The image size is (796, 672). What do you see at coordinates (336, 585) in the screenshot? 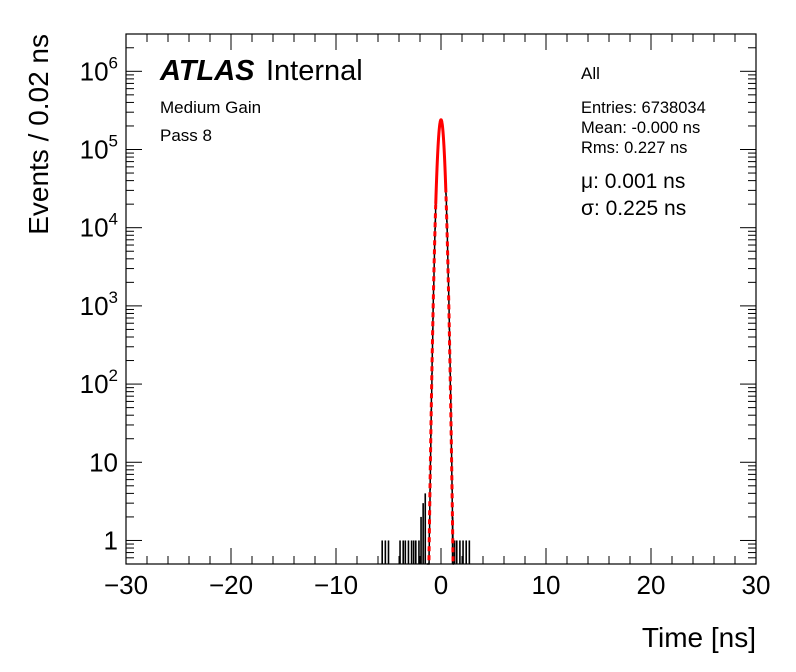
I see `x-tick-label: −10` at bounding box center [336, 585].